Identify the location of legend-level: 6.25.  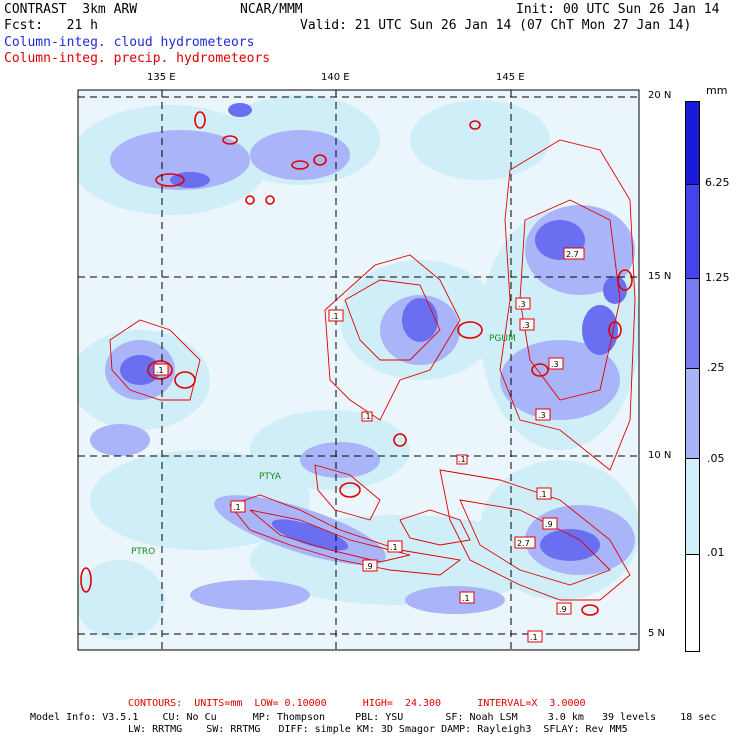
(717, 182).